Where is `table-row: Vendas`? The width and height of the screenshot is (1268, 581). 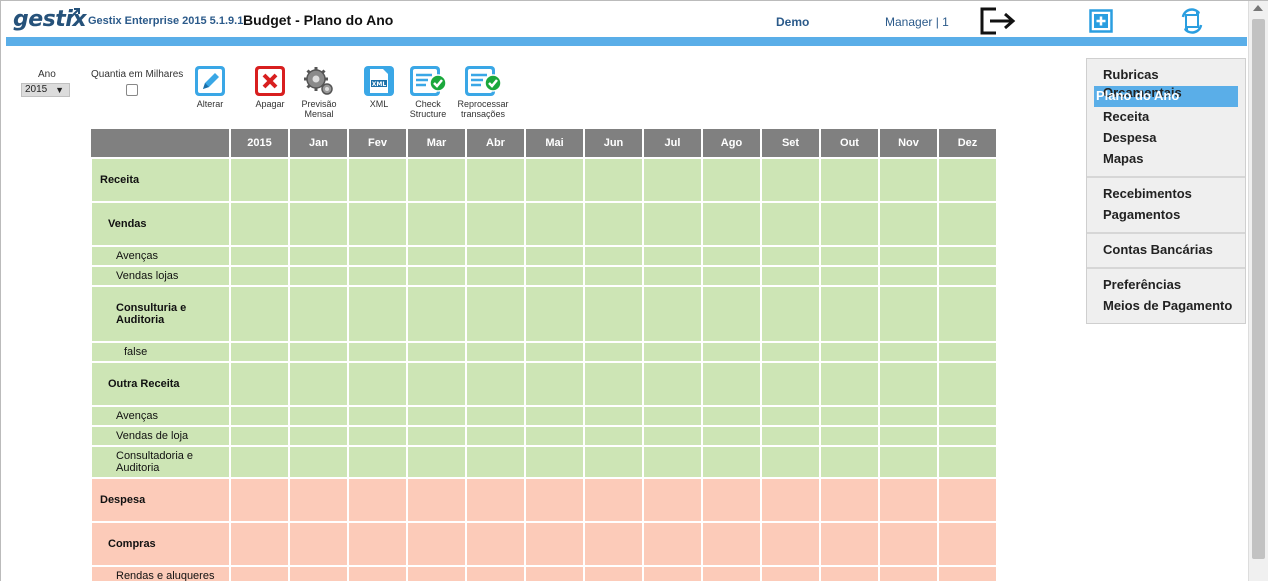
table-row: Vendas is located at coordinates (544, 224).